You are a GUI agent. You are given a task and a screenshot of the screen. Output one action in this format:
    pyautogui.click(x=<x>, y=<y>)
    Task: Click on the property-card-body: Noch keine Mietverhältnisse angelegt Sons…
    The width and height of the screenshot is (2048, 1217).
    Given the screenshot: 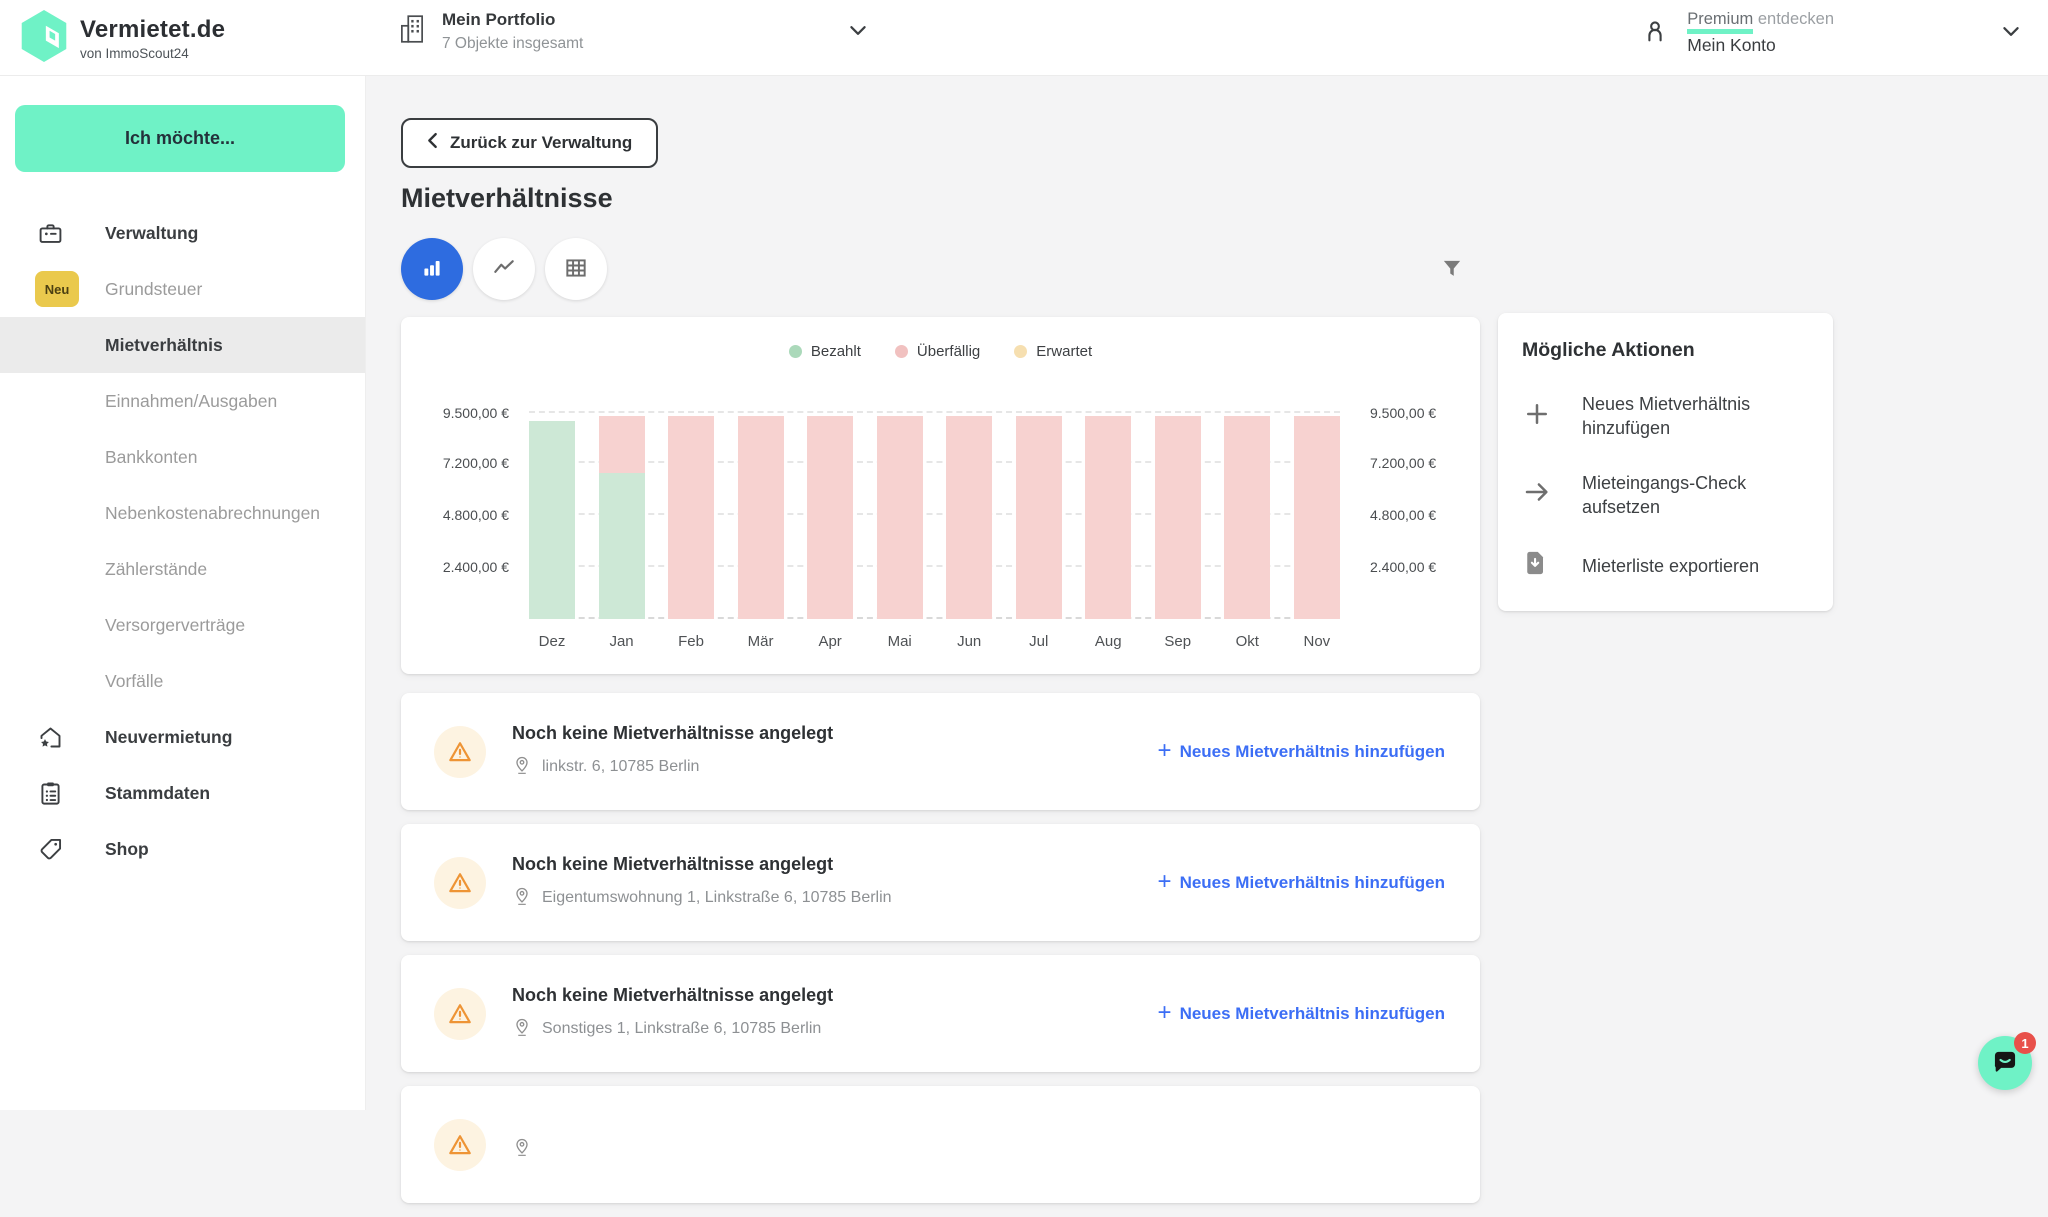 What is the action you would take?
    pyautogui.click(x=672, y=1014)
    